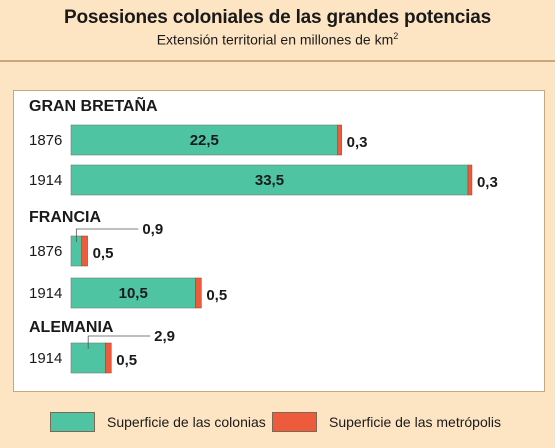 The width and height of the screenshot is (555, 448). I want to click on legend-label-metropolis: Superficie de las metrópolis, so click(415, 422).